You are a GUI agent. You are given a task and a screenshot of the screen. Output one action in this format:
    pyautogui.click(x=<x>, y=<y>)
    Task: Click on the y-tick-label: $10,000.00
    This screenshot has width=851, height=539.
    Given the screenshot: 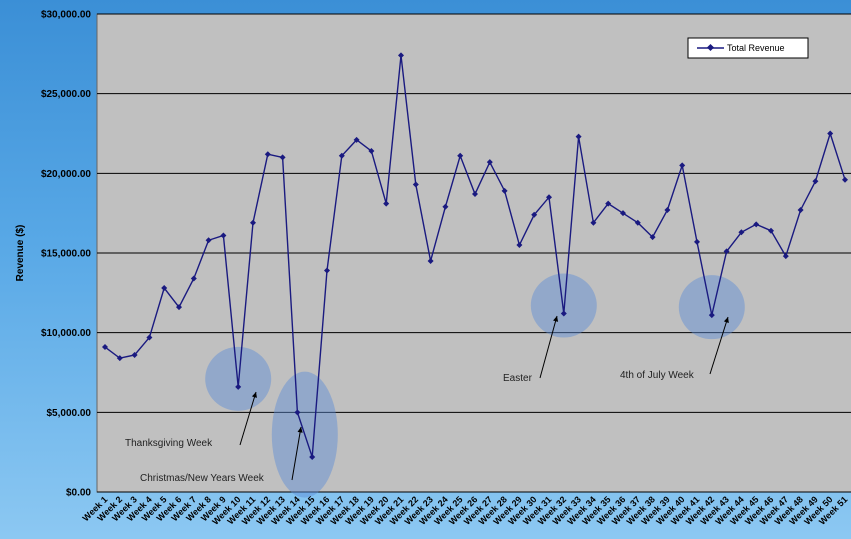 What is the action you would take?
    pyautogui.click(x=66, y=333)
    